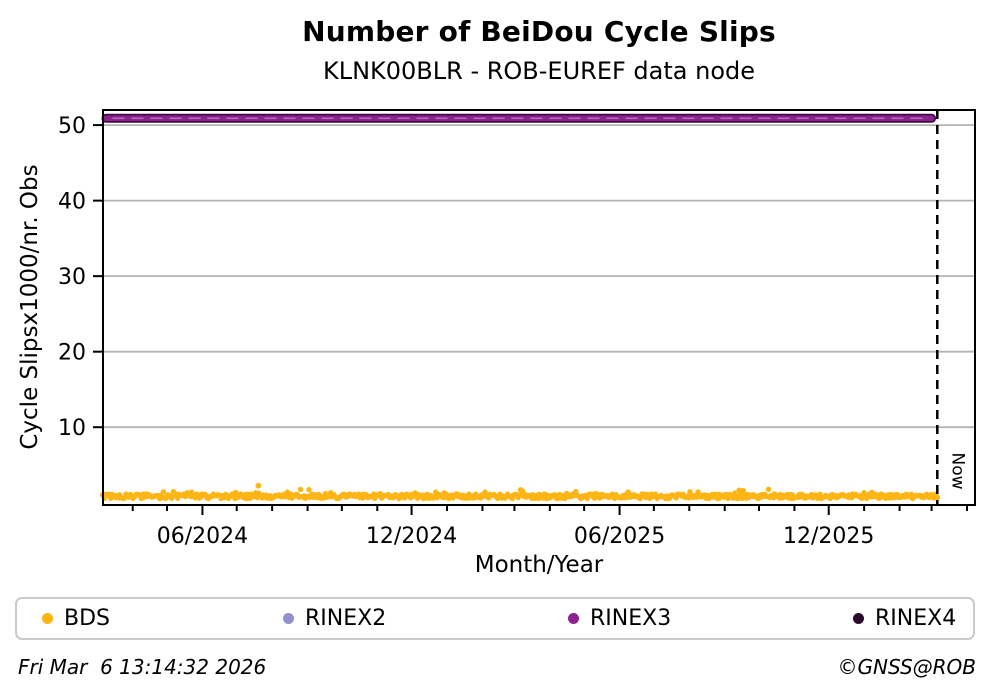 This screenshot has height=699, width=992. What do you see at coordinates (87, 618) in the screenshot?
I see `legend-label-bds: BDS` at bounding box center [87, 618].